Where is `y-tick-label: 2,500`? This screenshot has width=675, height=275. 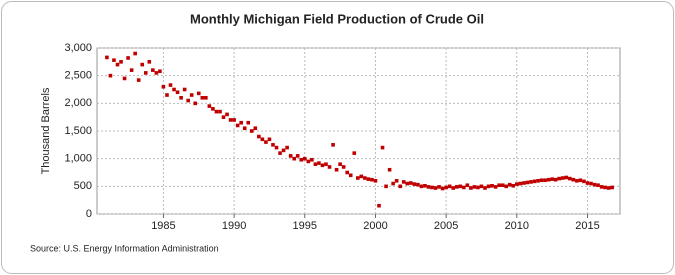
y-tick-label: 2,500 is located at coordinates (78, 76).